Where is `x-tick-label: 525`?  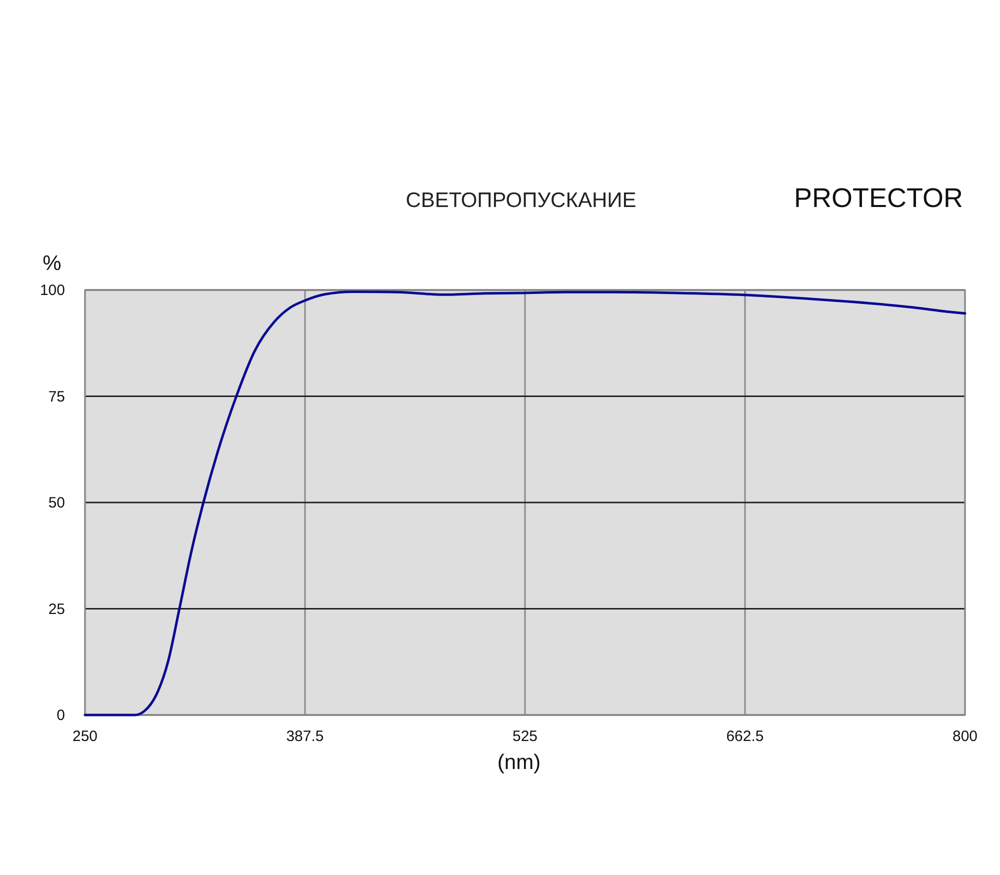 x-tick-label: 525 is located at coordinates (525, 736).